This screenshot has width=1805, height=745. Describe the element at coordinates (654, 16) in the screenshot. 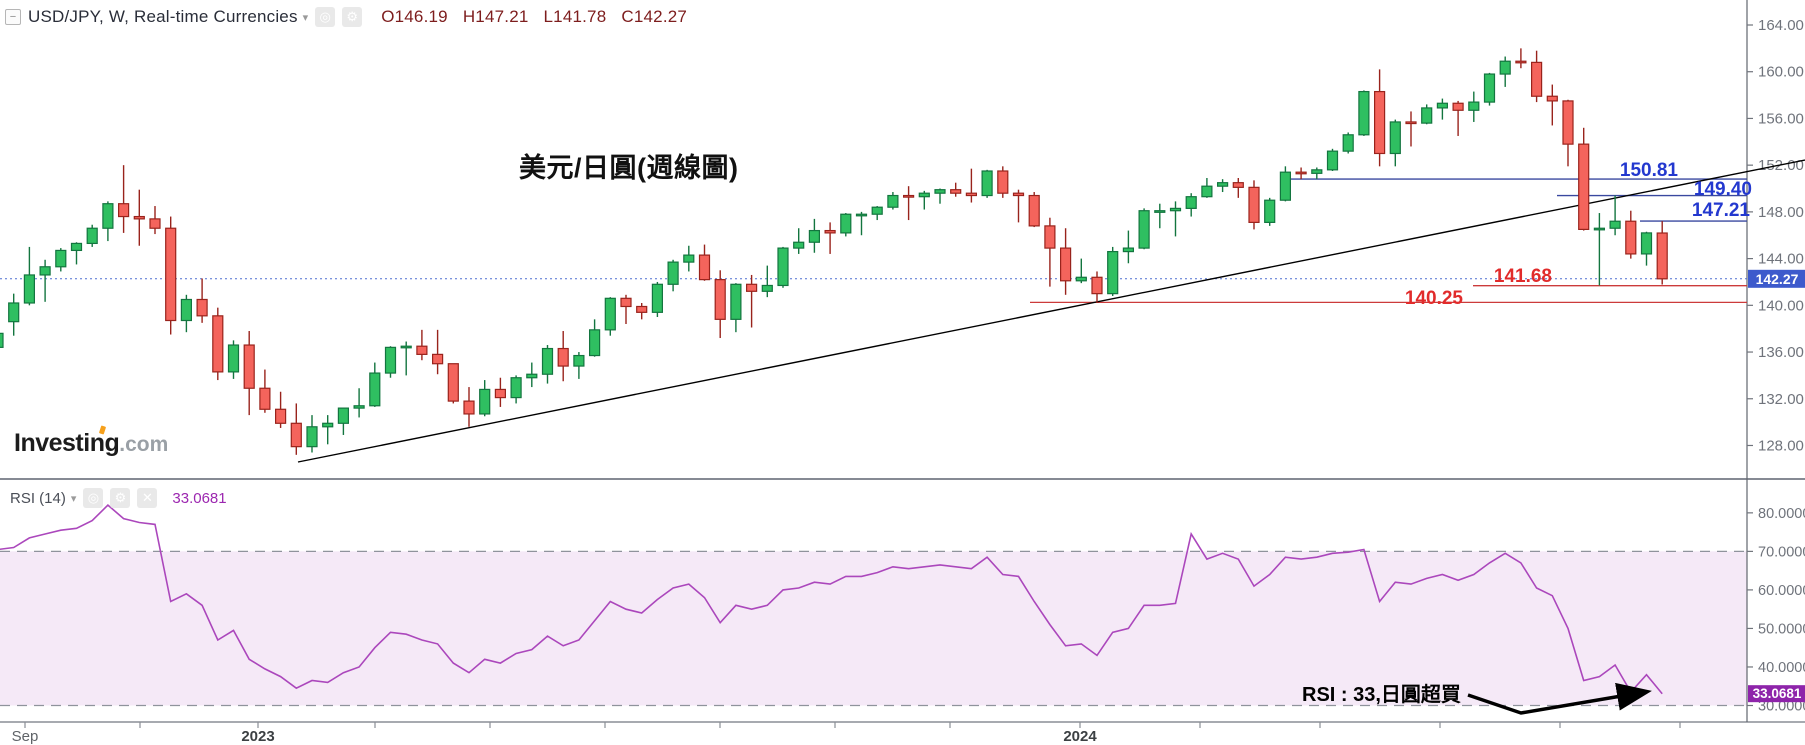

I see `ohlc-close: C142.27` at that location.